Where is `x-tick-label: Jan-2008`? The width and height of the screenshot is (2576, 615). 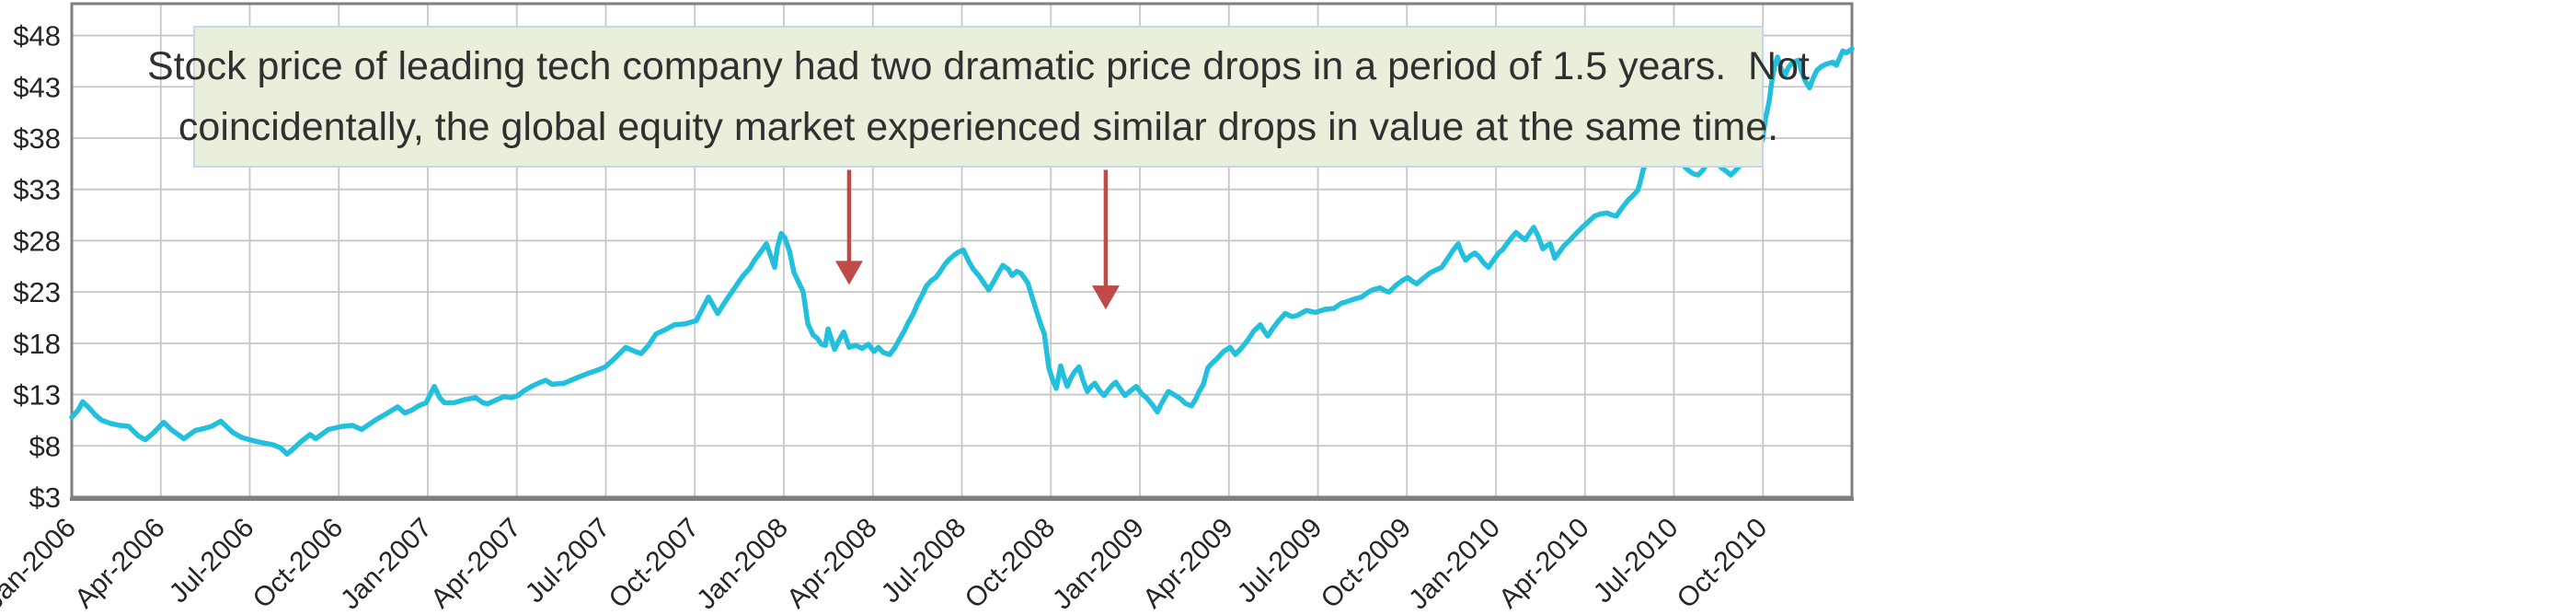
x-tick-label: Jan-2008 is located at coordinates (742, 564).